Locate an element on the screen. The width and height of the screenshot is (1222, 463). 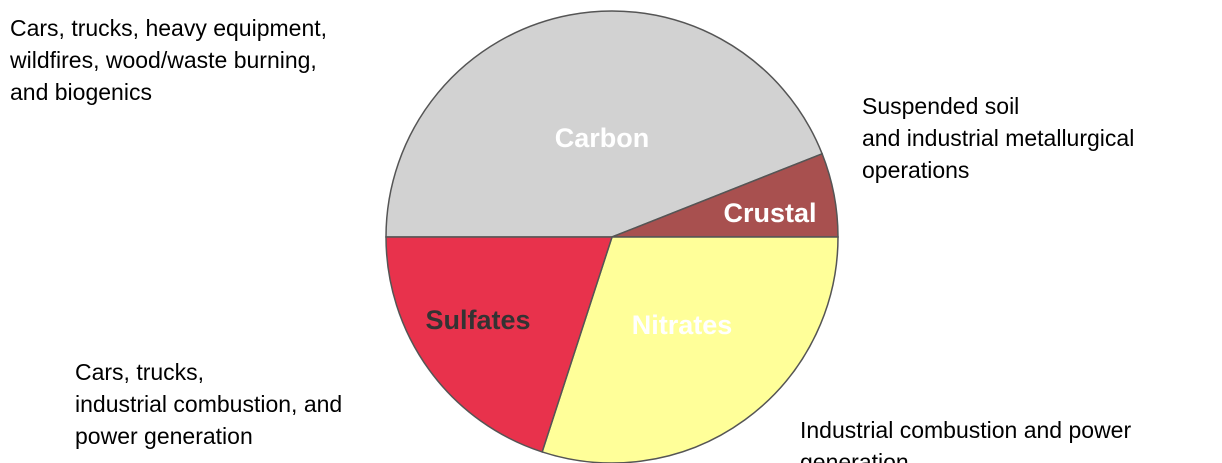
annotation: operations is located at coordinates (915, 170).